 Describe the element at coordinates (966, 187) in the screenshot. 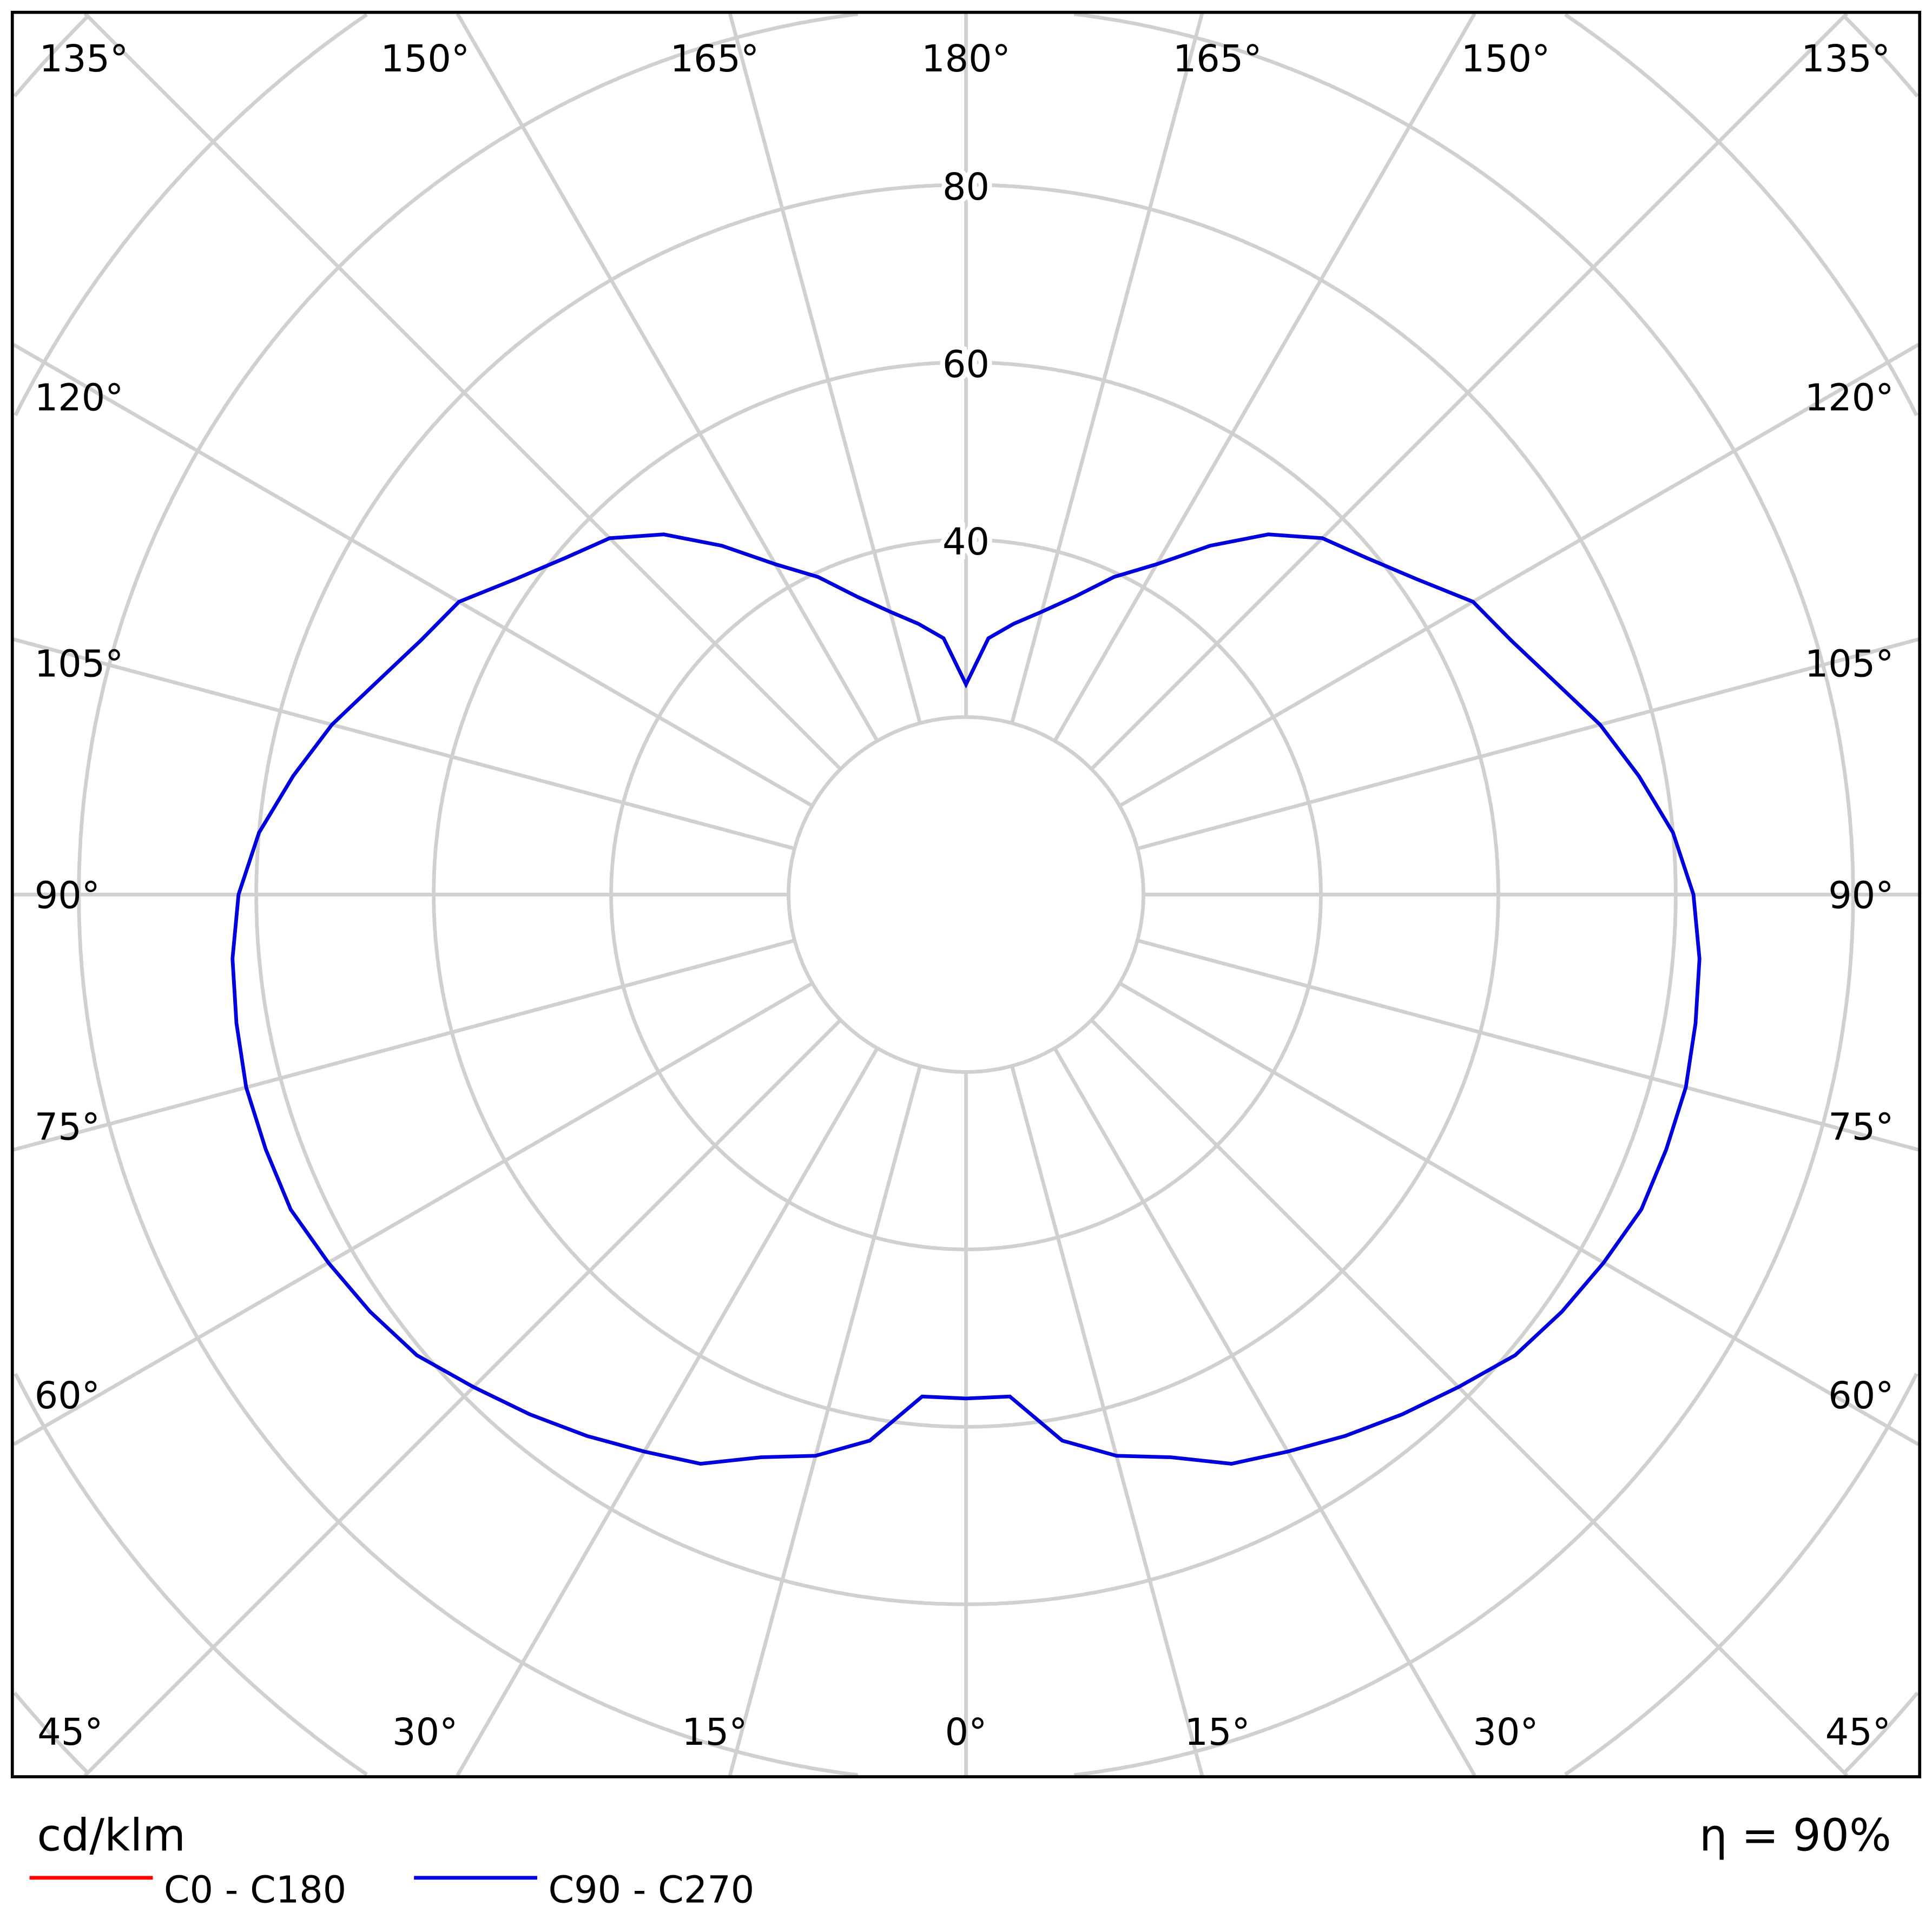

I see `radial-tick-label: 80` at that location.